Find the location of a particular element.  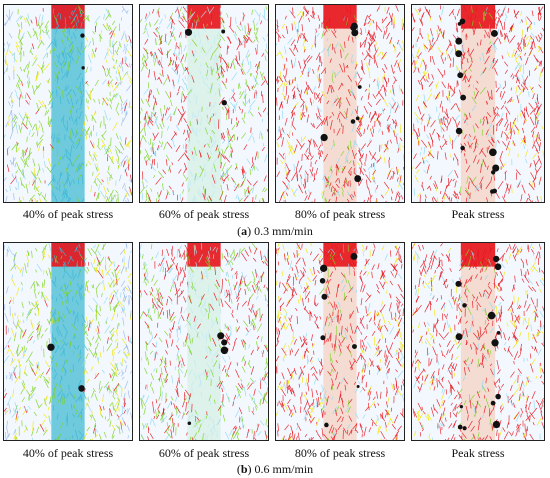

caption-a-40: 40% of peak stress is located at coordinates (68, 214).